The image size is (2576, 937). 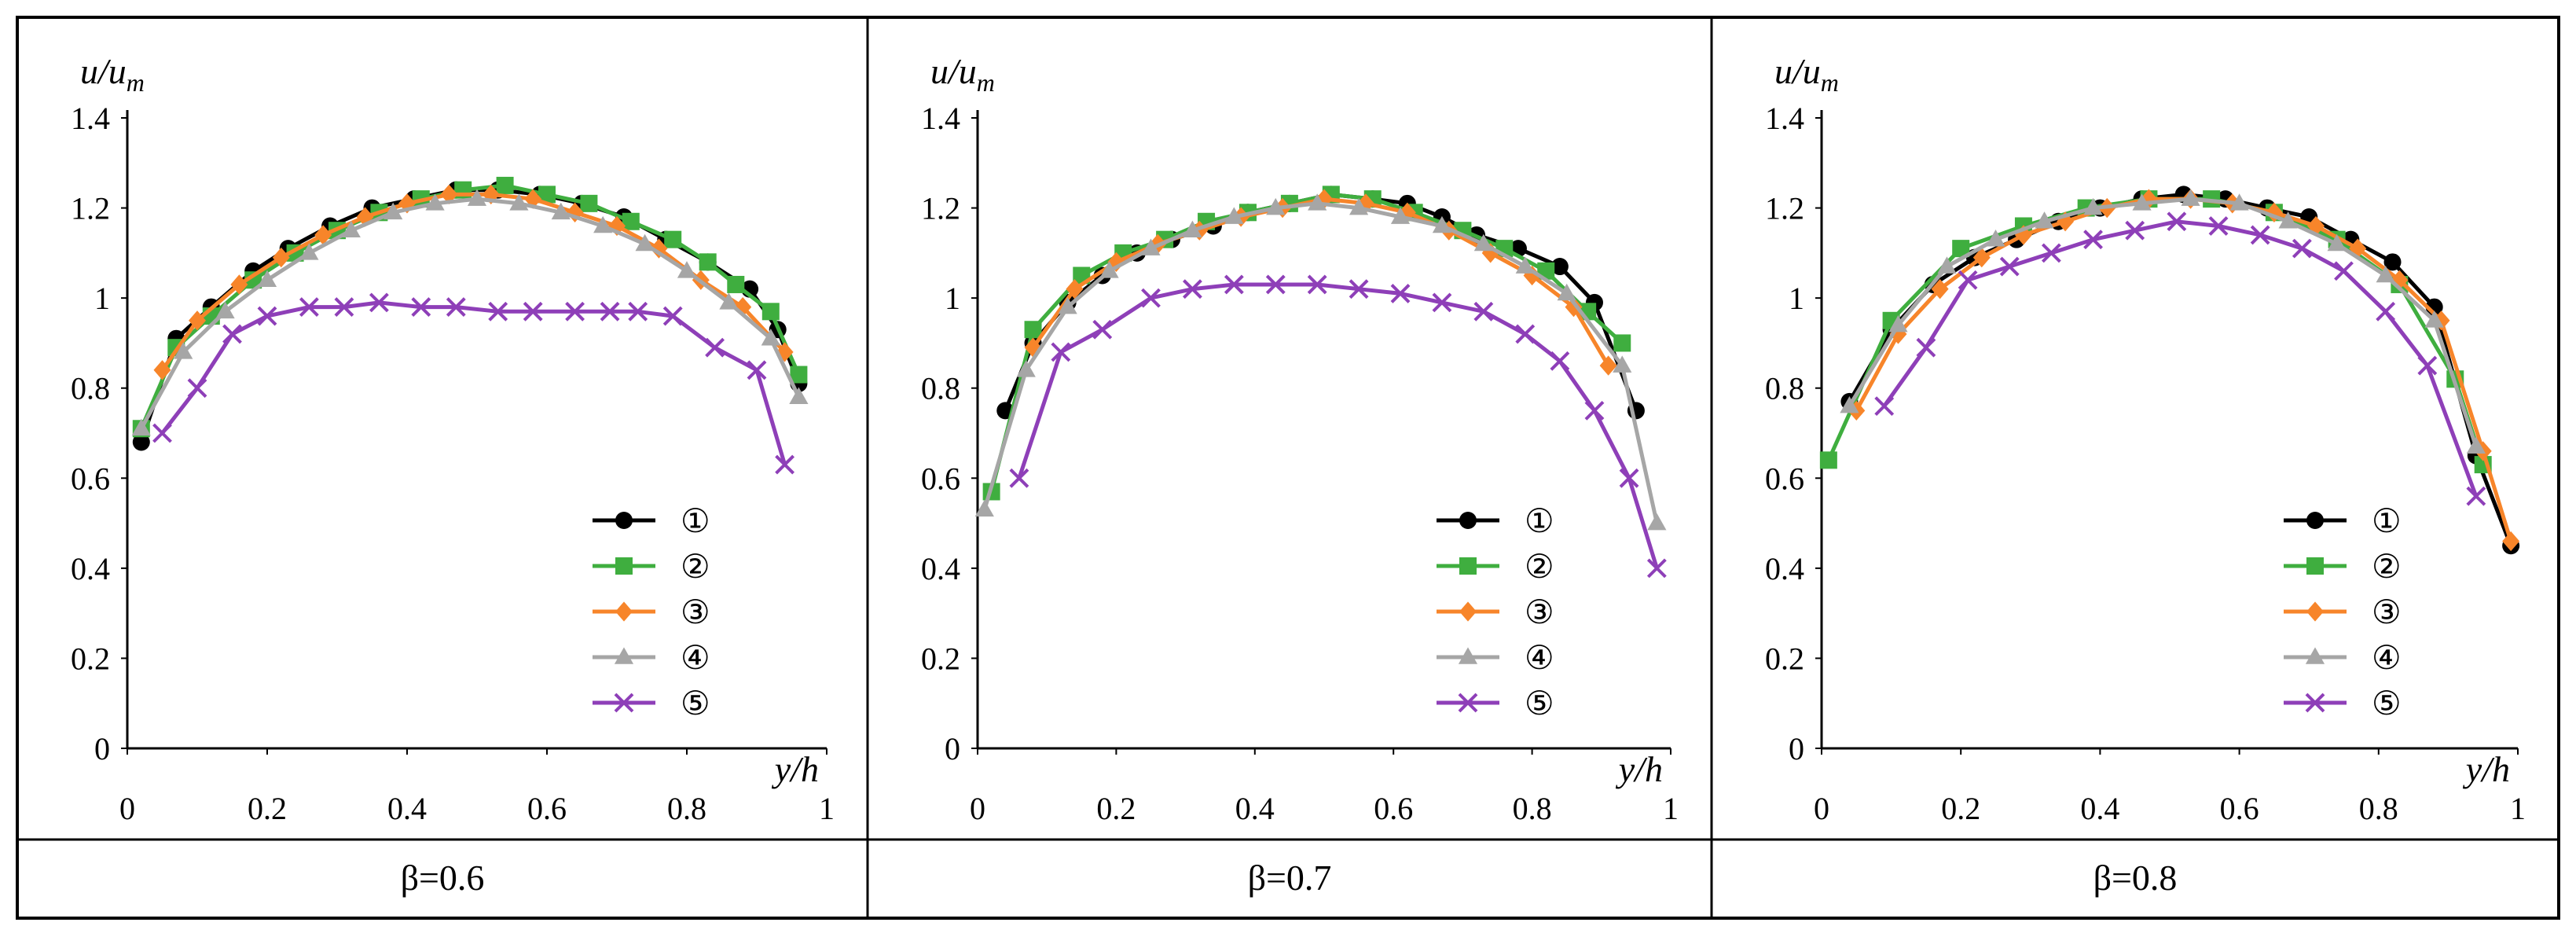 I want to click on legend-label: ②, so click(x=1539, y=567).